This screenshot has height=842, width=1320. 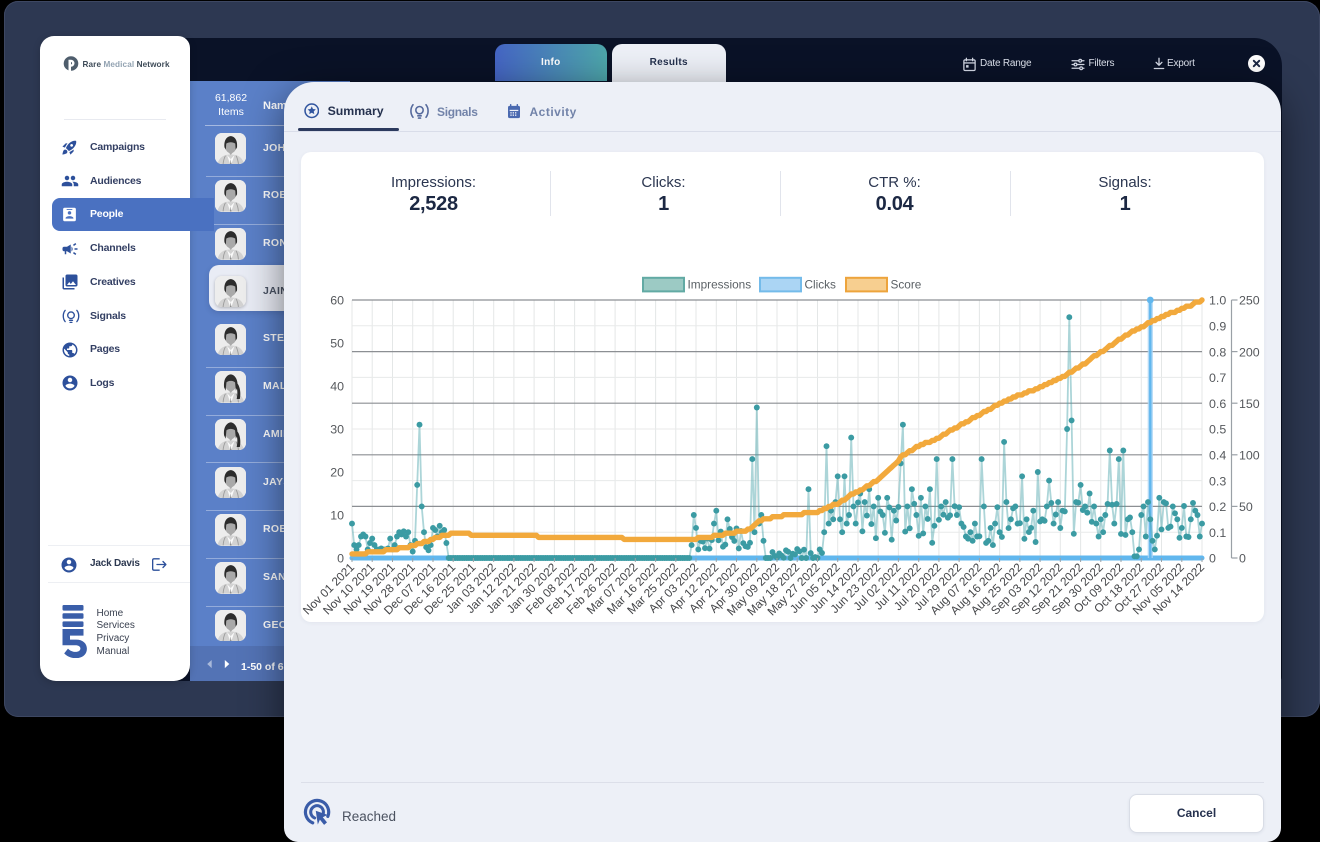 What do you see at coordinates (1249, 352) in the screenshot?
I see `svg-text: 200` at bounding box center [1249, 352].